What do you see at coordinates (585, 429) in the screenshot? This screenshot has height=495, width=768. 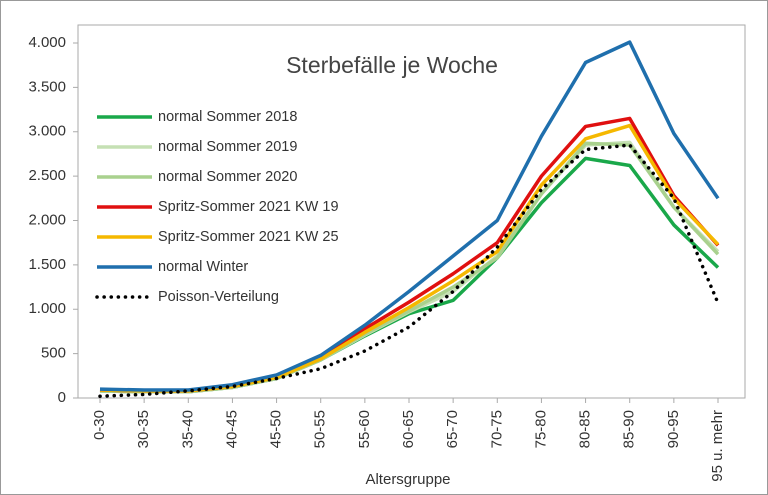 I see `x-tick-label: 80-85` at bounding box center [585, 429].